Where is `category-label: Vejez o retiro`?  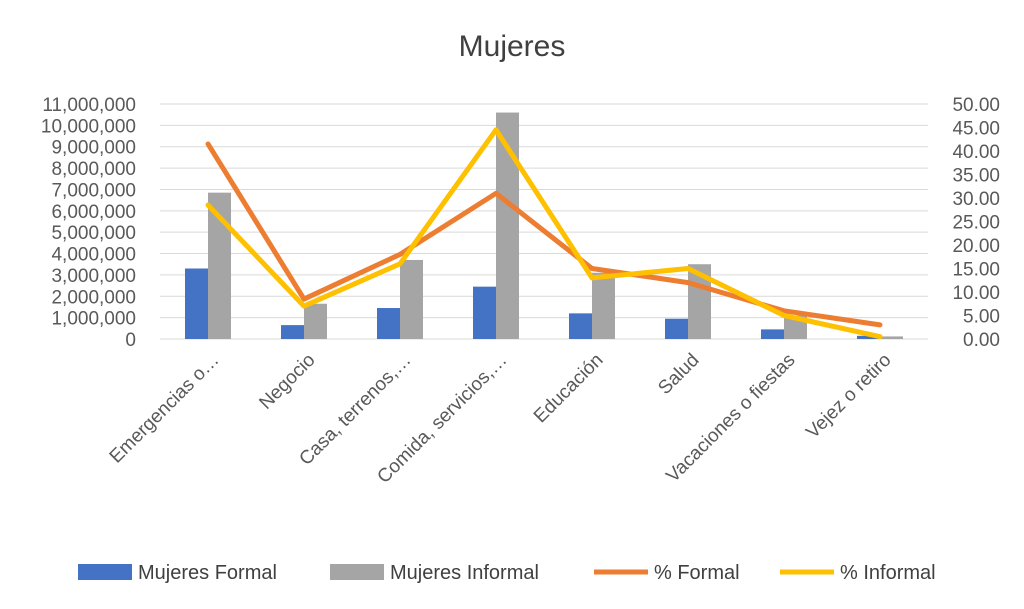
category-label: Vejez o retiro is located at coordinates (848, 396).